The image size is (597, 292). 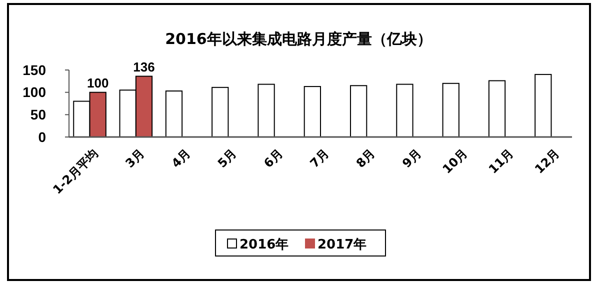 I want to click on chart-title: 2016年以来集成电路月度产量（亿块）, so click(x=298, y=39).